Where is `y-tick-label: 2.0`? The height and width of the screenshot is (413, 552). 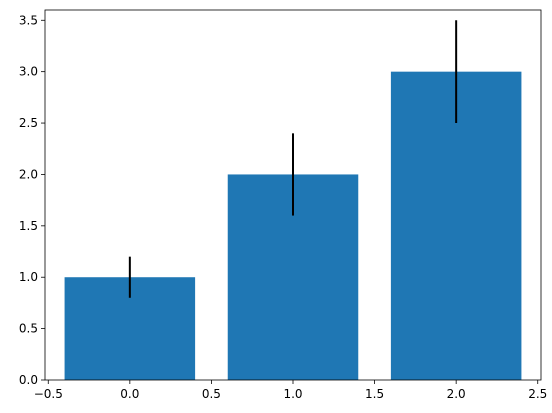
y-tick-label: 2.0 is located at coordinates (28, 174).